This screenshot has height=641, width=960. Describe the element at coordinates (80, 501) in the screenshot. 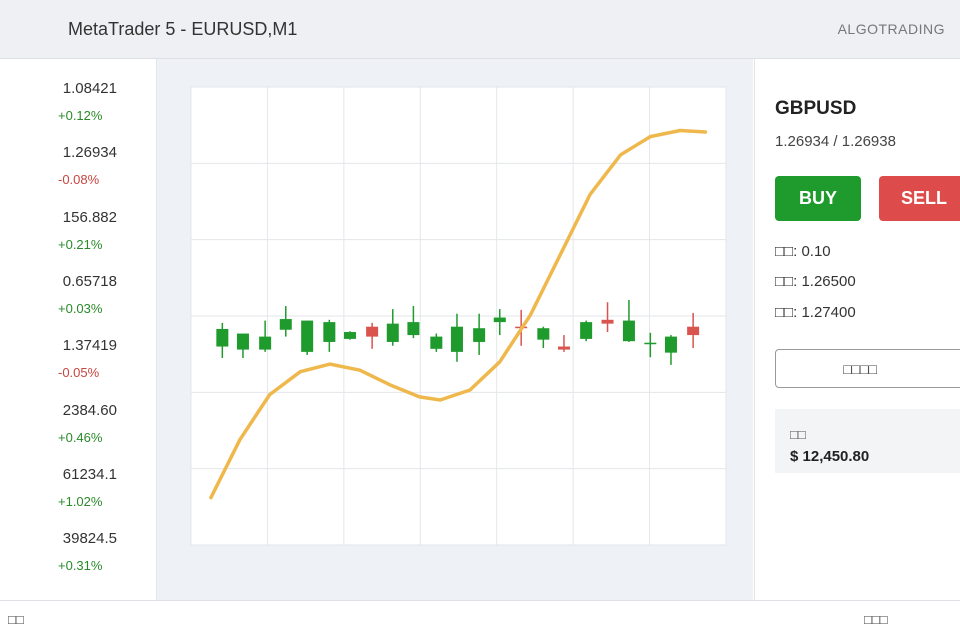

I see `watch-change: +1.02%` at that location.